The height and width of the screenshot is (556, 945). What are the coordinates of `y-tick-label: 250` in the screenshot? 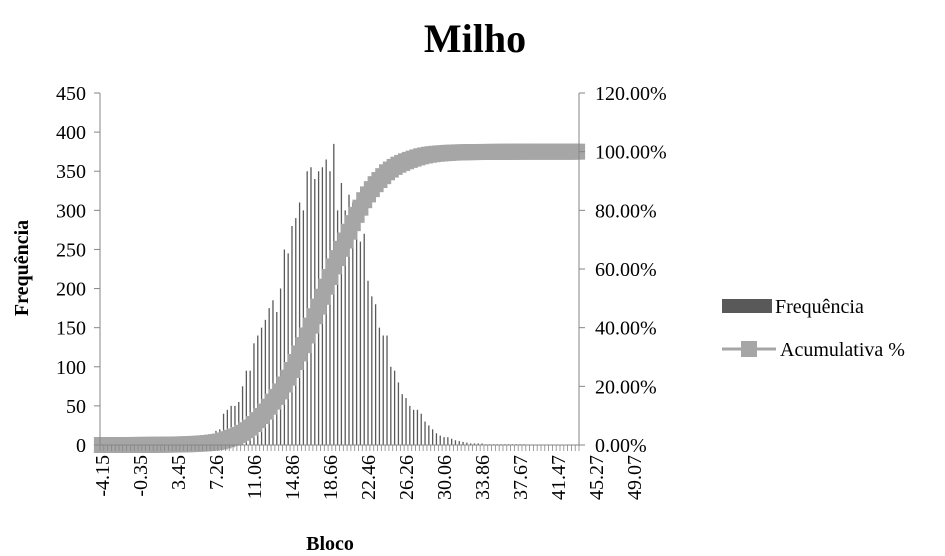 It's located at (71, 250).